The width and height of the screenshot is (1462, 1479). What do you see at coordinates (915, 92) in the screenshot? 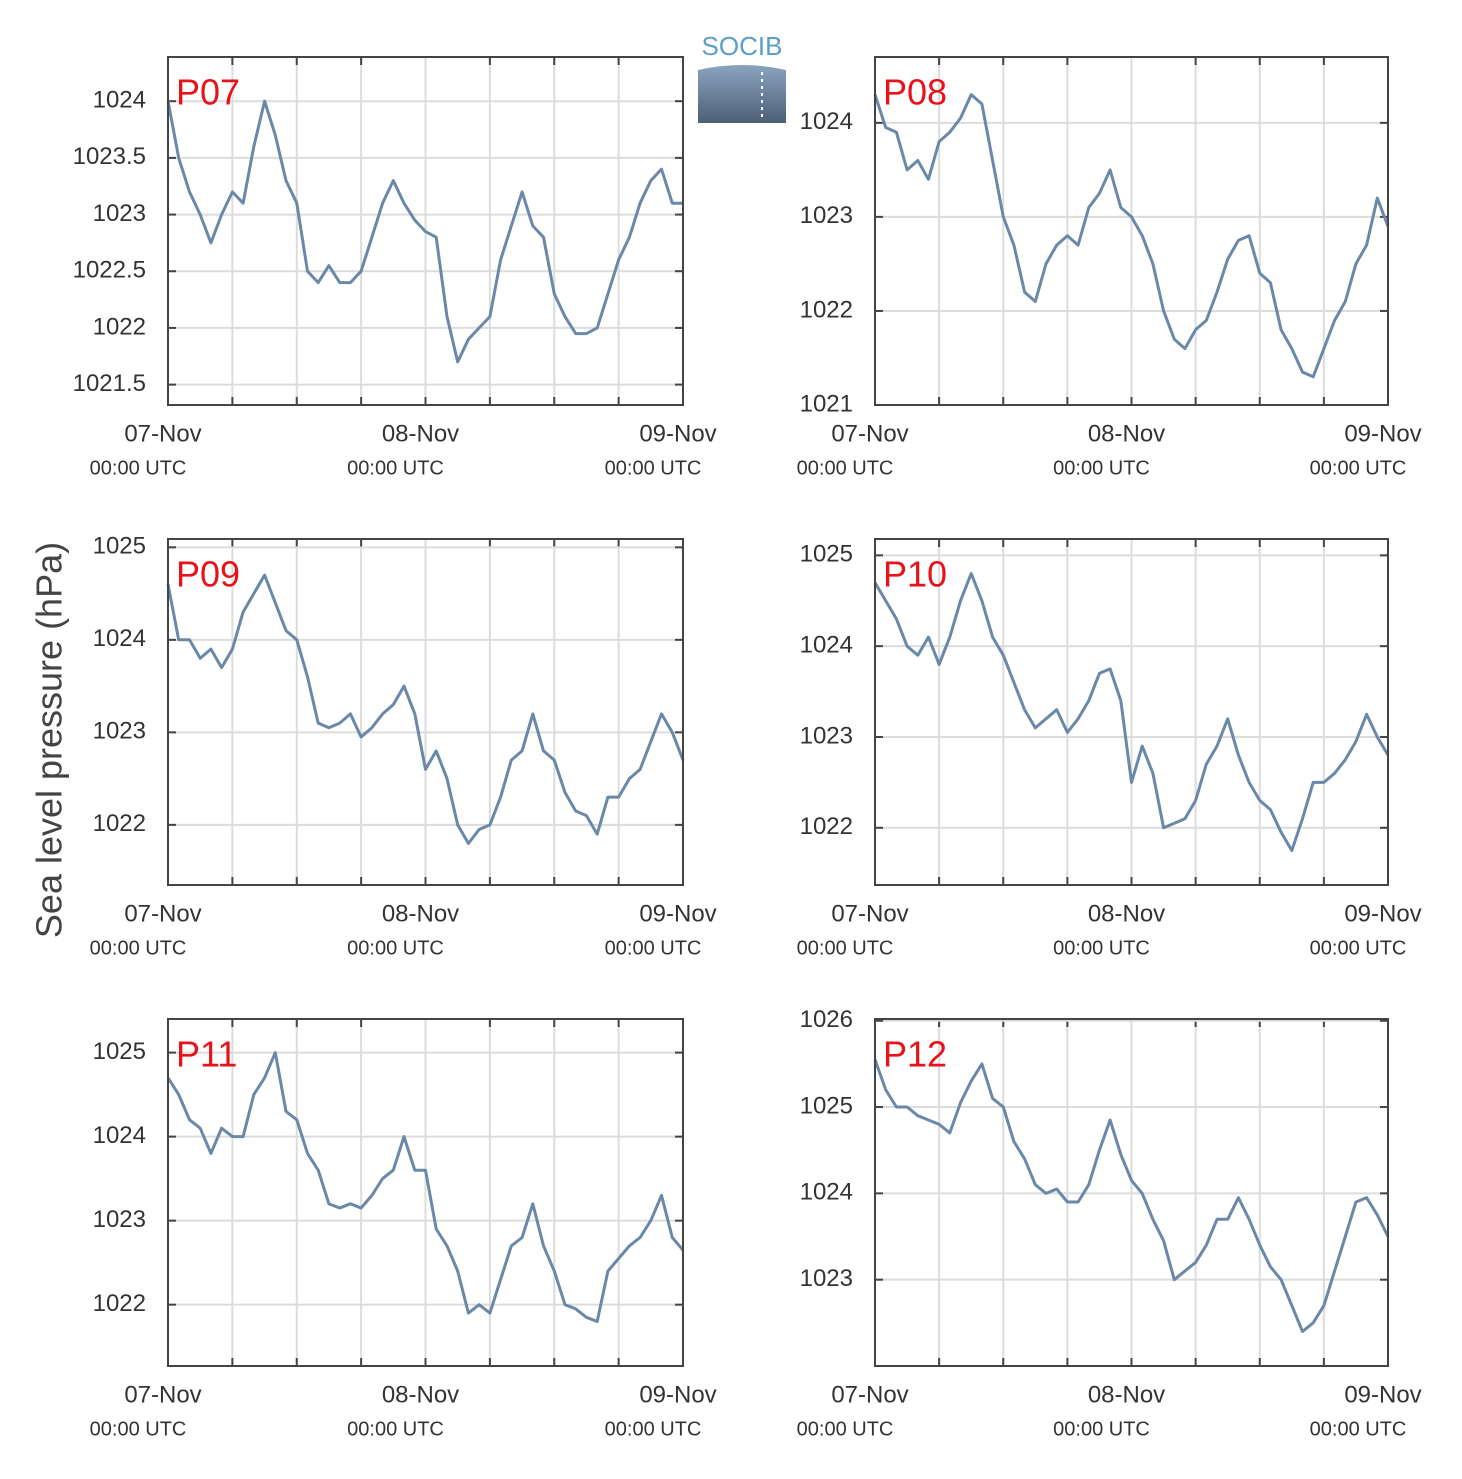
I see `panel-title: P08` at bounding box center [915, 92].